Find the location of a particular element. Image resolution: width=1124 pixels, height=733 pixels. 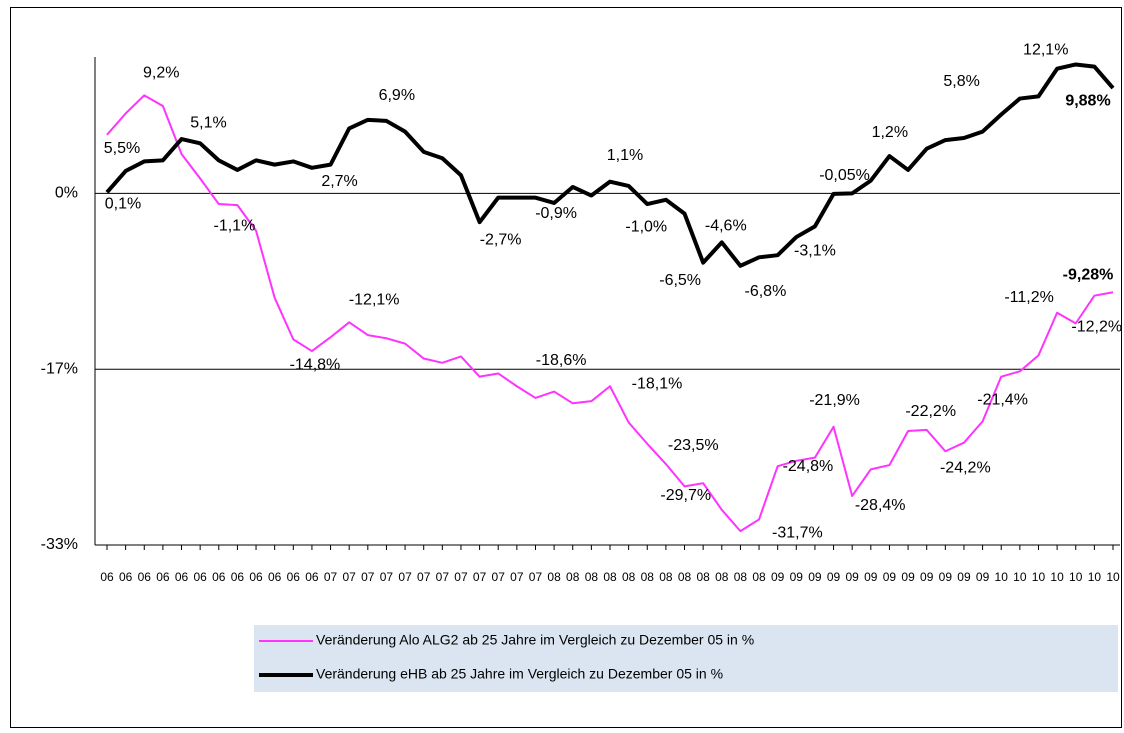

data-label: -6,5% is located at coordinates (680, 280).